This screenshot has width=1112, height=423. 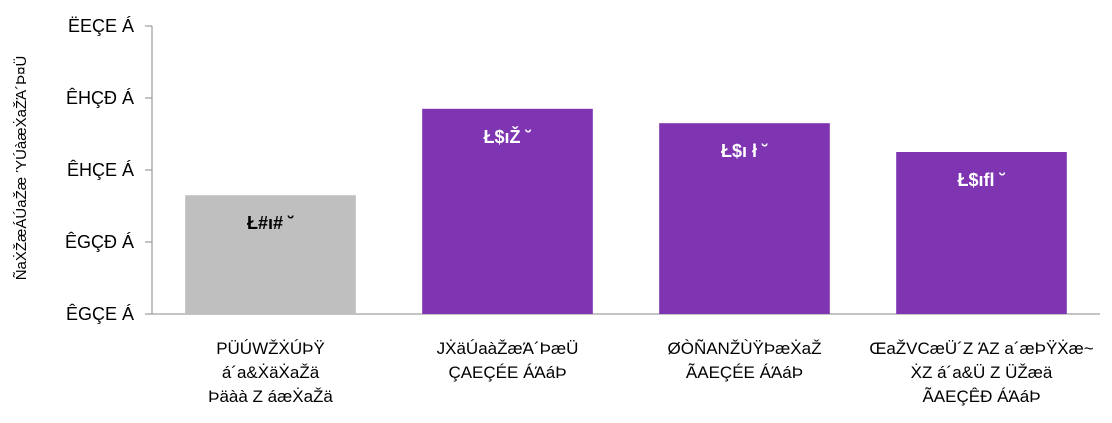 What do you see at coordinates (100, 314) in the screenshot?
I see `y-tick-label: ÊGÇE Á` at bounding box center [100, 314].